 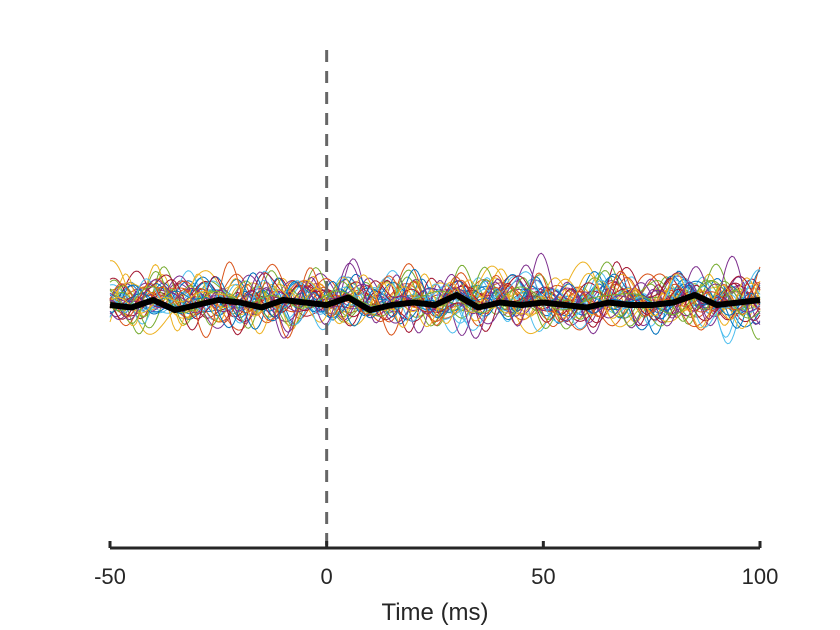 What do you see at coordinates (760, 576) in the screenshot?
I see `x-tick-label: 100` at bounding box center [760, 576].